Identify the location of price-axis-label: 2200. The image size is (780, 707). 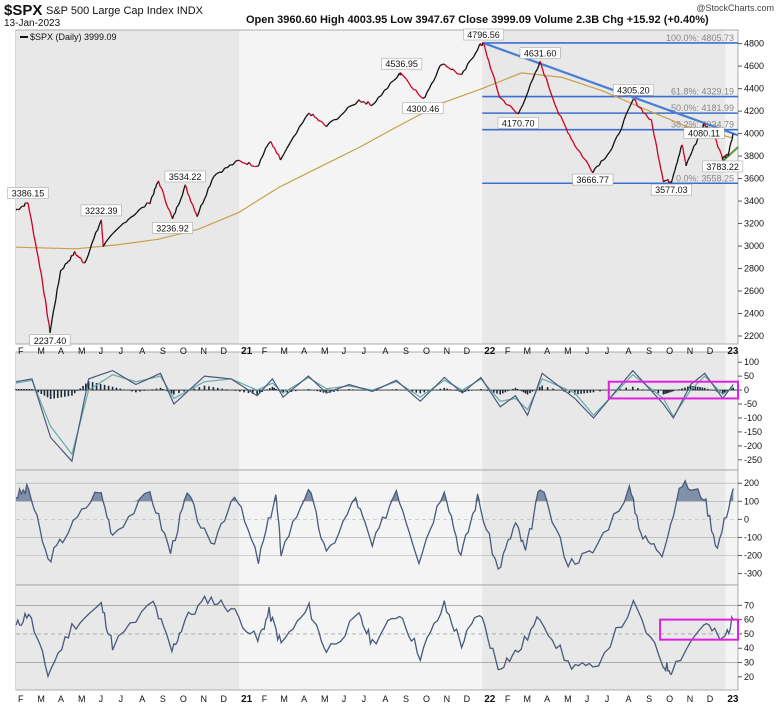
(754, 336).